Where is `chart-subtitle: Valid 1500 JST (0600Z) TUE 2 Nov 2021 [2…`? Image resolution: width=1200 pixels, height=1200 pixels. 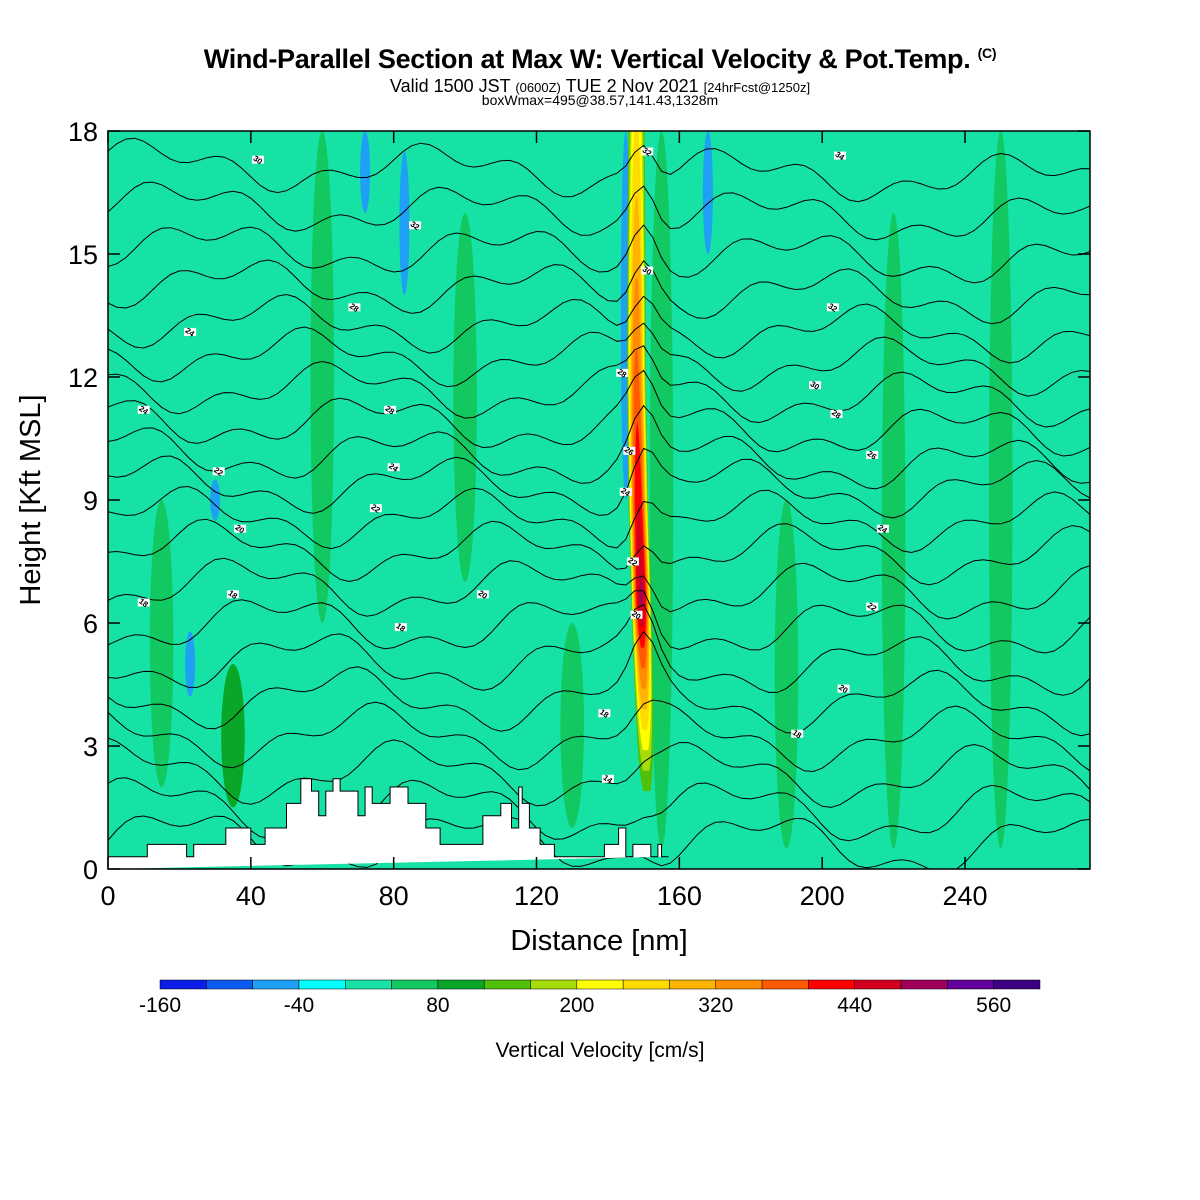 chart-subtitle: Valid 1500 JST (0600Z) TUE 2 Nov 2021 [2… is located at coordinates (600, 86).